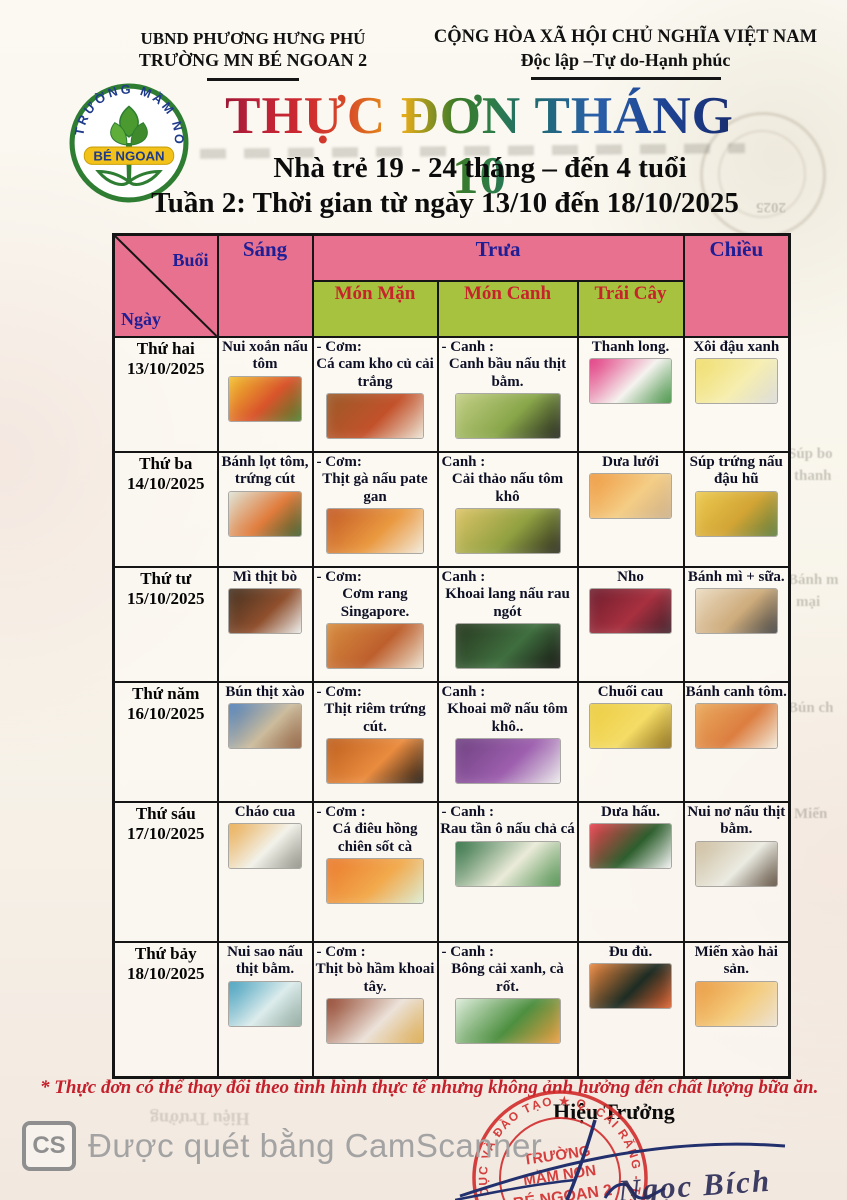 Image resolution: width=847 pixels, height=1200 pixels. What do you see at coordinates (165, 394) in the screenshot?
I see `day-cell: Thứ hai 13/10/2025` at bounding box center [165, 394].